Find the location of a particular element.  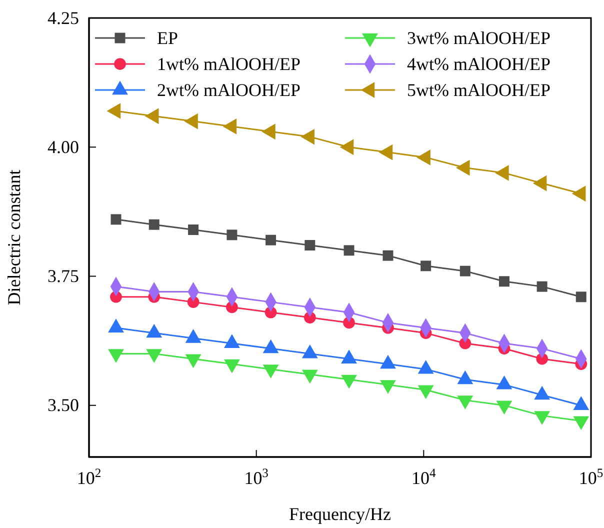

y-tick-label: 4.00 is located at coordinates (63, 146).